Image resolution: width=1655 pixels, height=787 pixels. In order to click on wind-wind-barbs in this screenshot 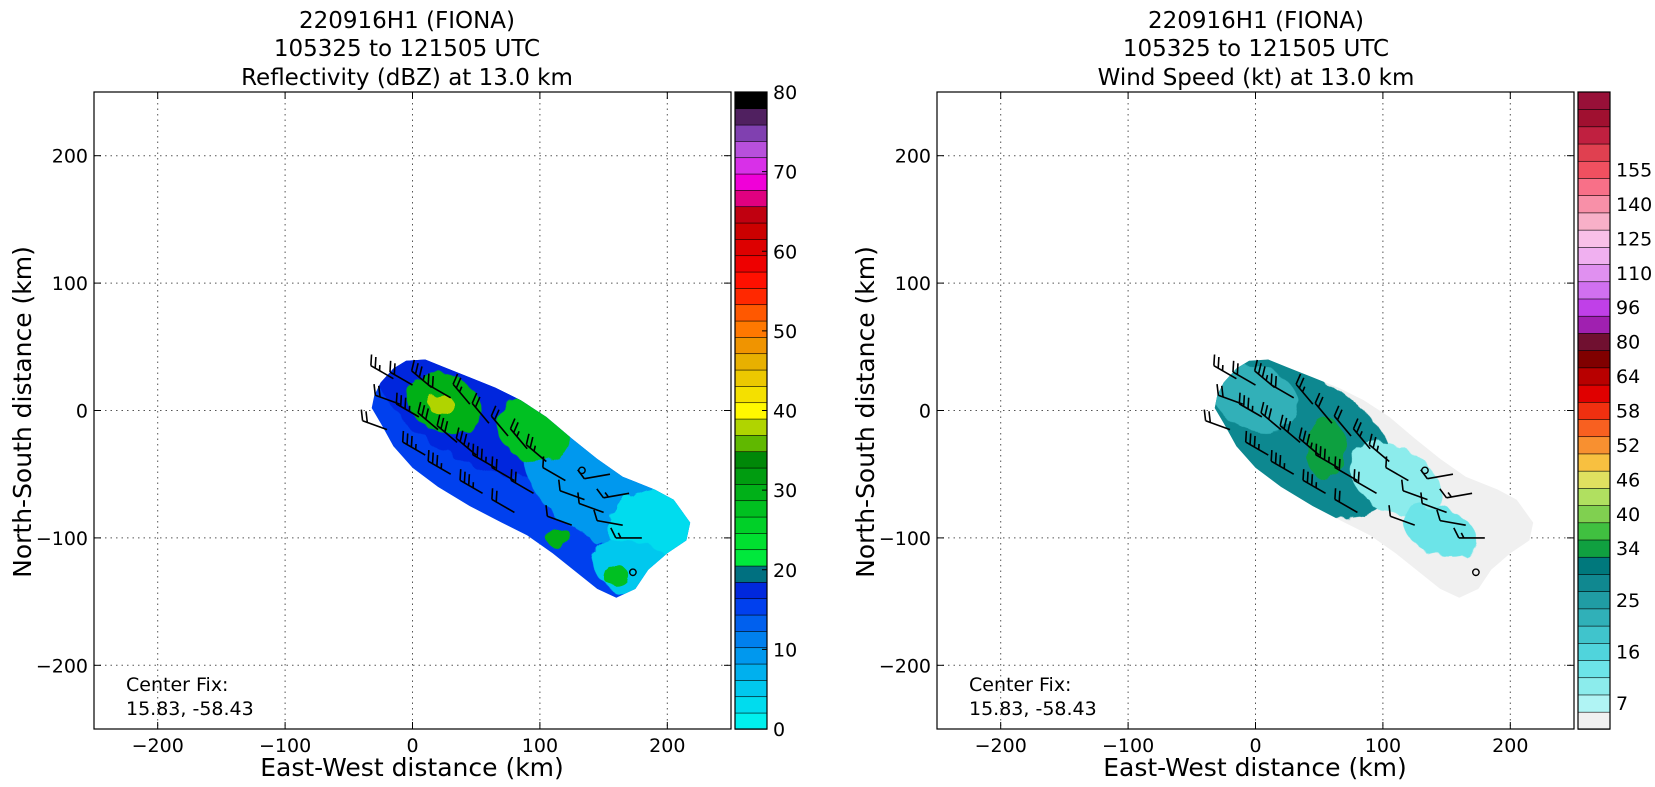, I will do `click(1344, 465)`.